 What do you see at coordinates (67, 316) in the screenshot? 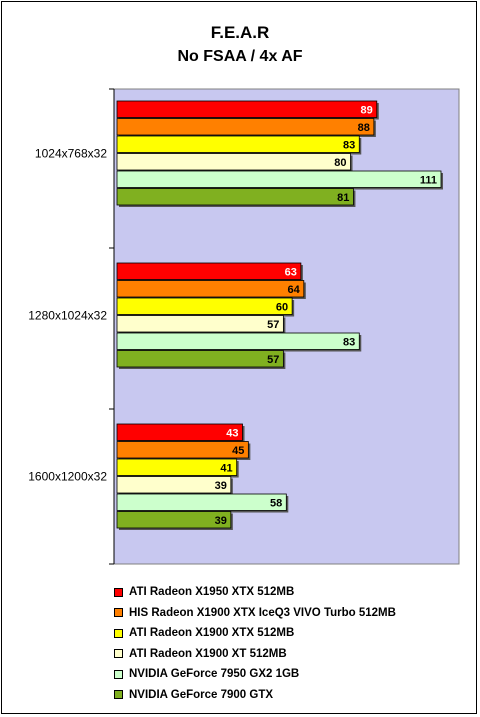
I see `category-label: 1280x1024x32` at bounding box center [67, 316].